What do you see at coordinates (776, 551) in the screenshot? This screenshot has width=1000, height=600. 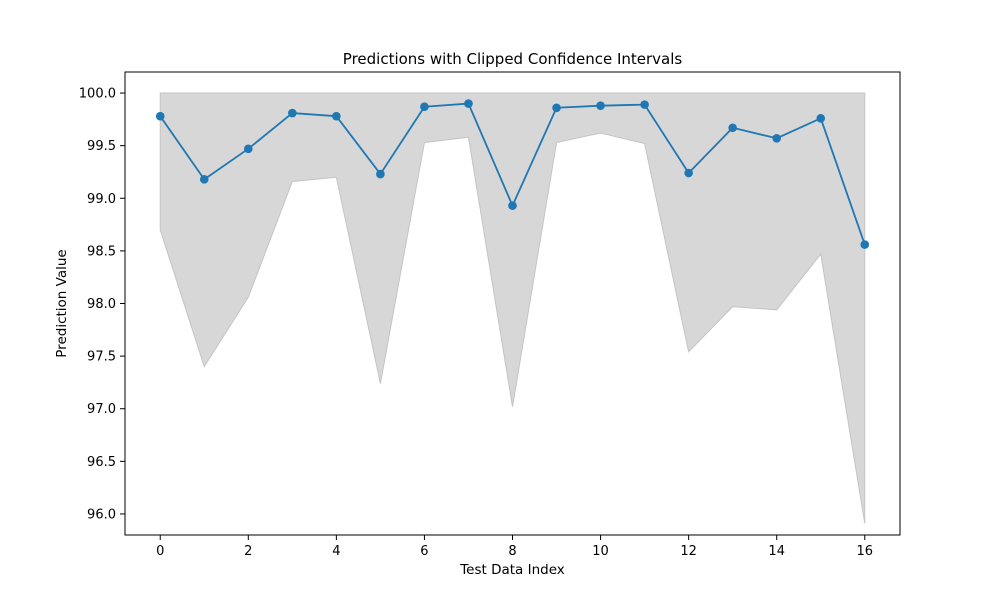 I see `x-tick-label: 14` at bounding box center [776, 551].